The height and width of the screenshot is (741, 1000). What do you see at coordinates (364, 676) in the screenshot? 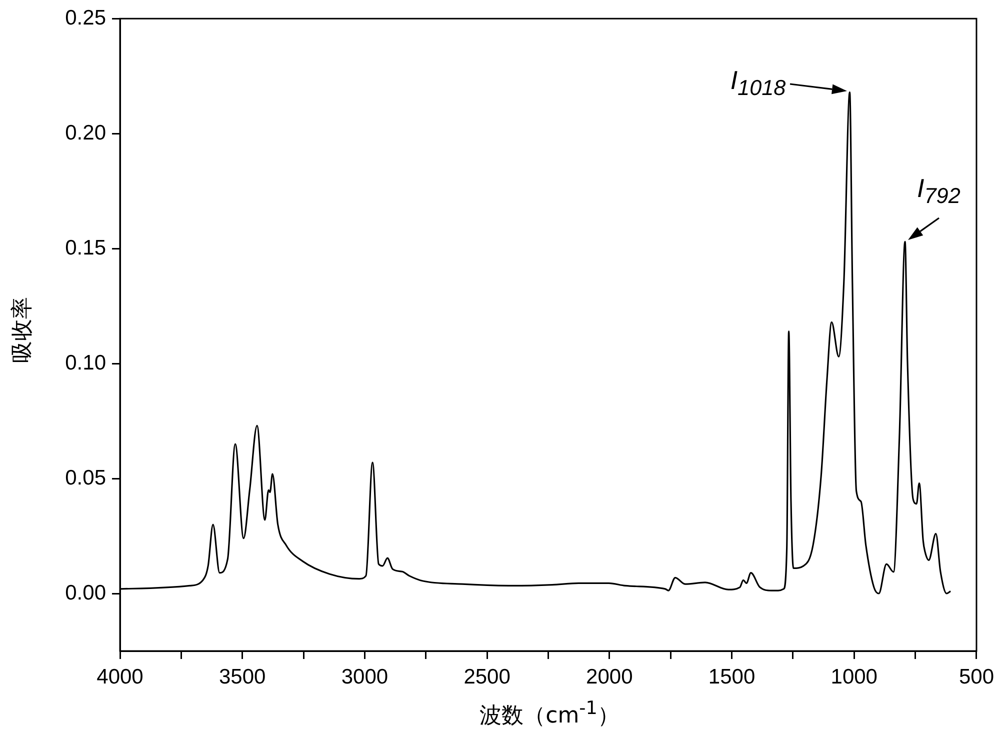
I see `x-tick-label: 3000` at bounding box center [364, 676].